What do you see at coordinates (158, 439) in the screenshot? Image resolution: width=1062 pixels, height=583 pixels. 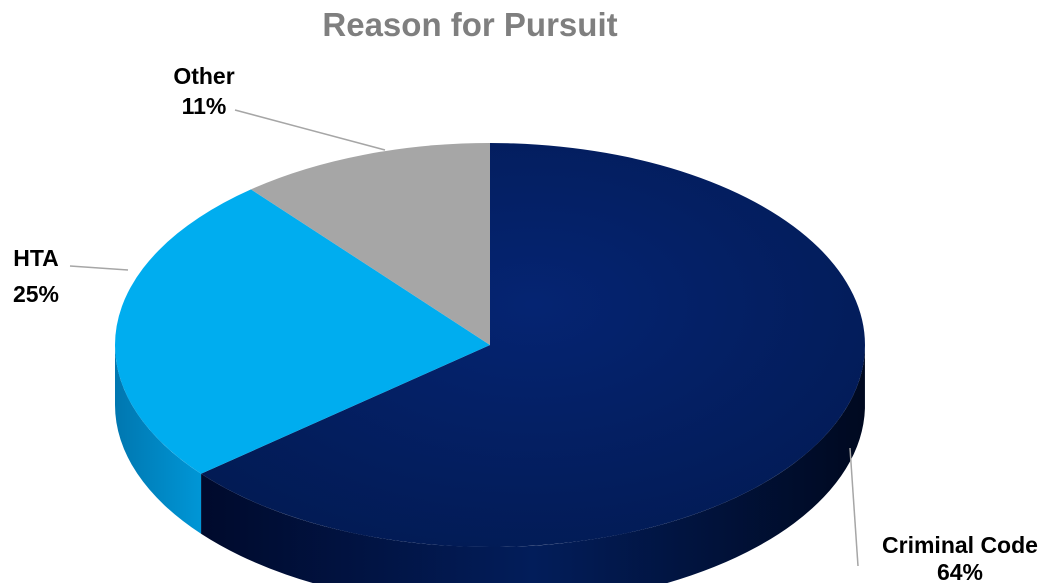 I see `slice-side-hta` at bounding box center [158, 439].